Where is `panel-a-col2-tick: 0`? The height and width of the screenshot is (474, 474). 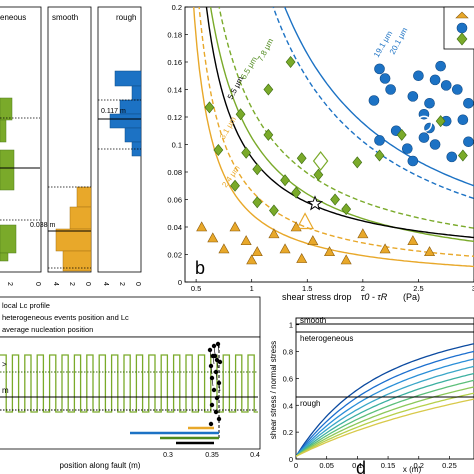
panel-a-col2-tick: 0 is located at coordinates (87, 284).